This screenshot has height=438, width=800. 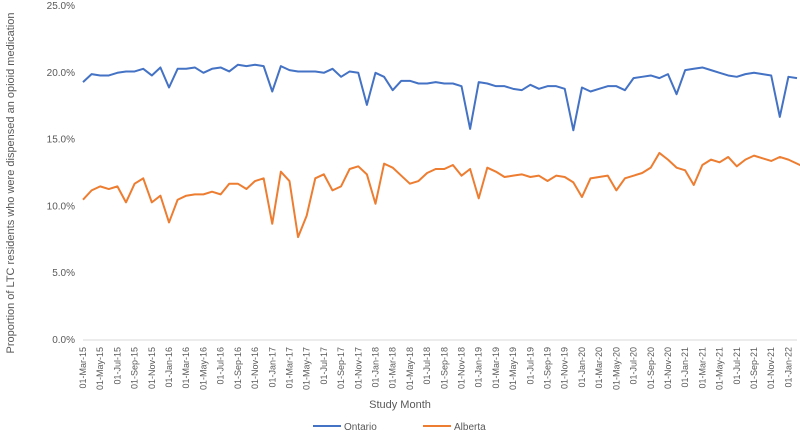 What do you see at coordinates (400, 405) in the screenshot?
I see `x-axis-label: Study Month` at bounding box center [400, 405].